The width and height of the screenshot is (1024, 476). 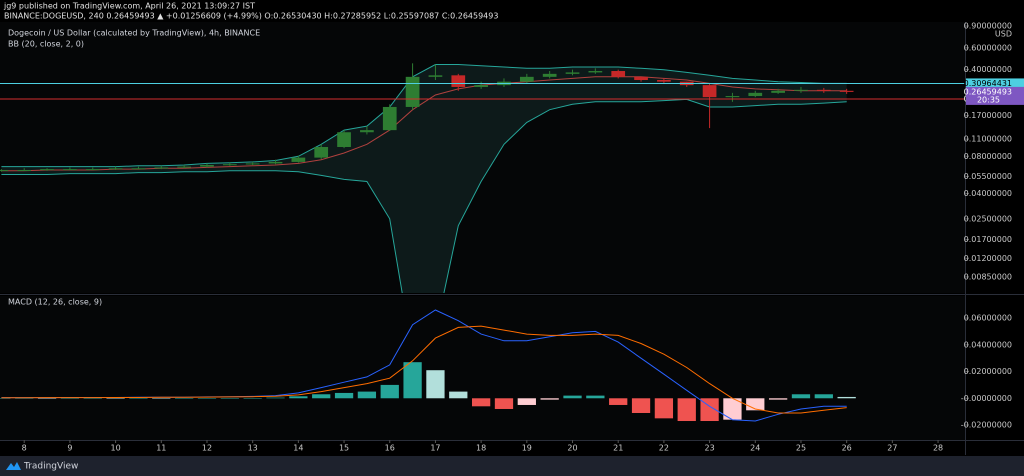 I want to click on y-tick-label: 0.17000000, so click(x=988, y=115).